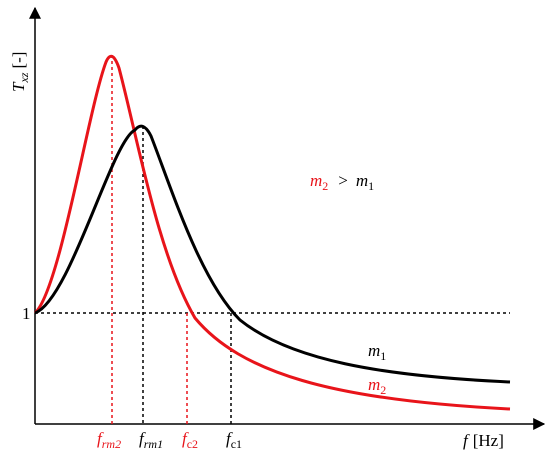 Image resolution: width=550 pixels, height=459 pixels. I want to click on text-part: T, so click(18, 86).